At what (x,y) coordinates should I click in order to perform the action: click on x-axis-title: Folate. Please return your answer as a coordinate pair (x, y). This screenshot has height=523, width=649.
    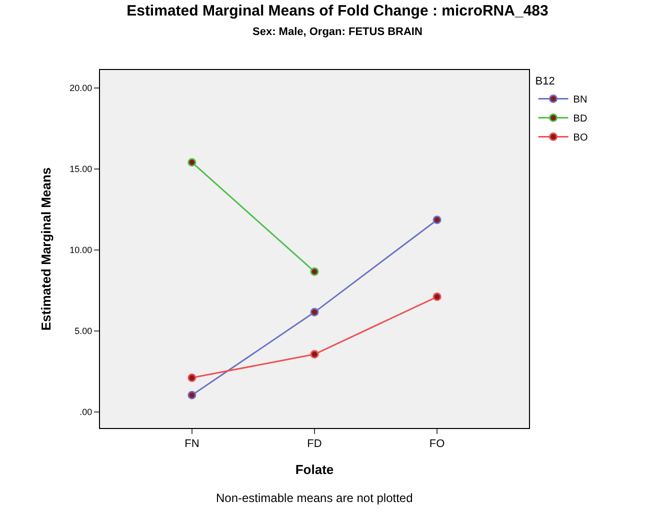
    Looking at the image, I should click on (314, 469).